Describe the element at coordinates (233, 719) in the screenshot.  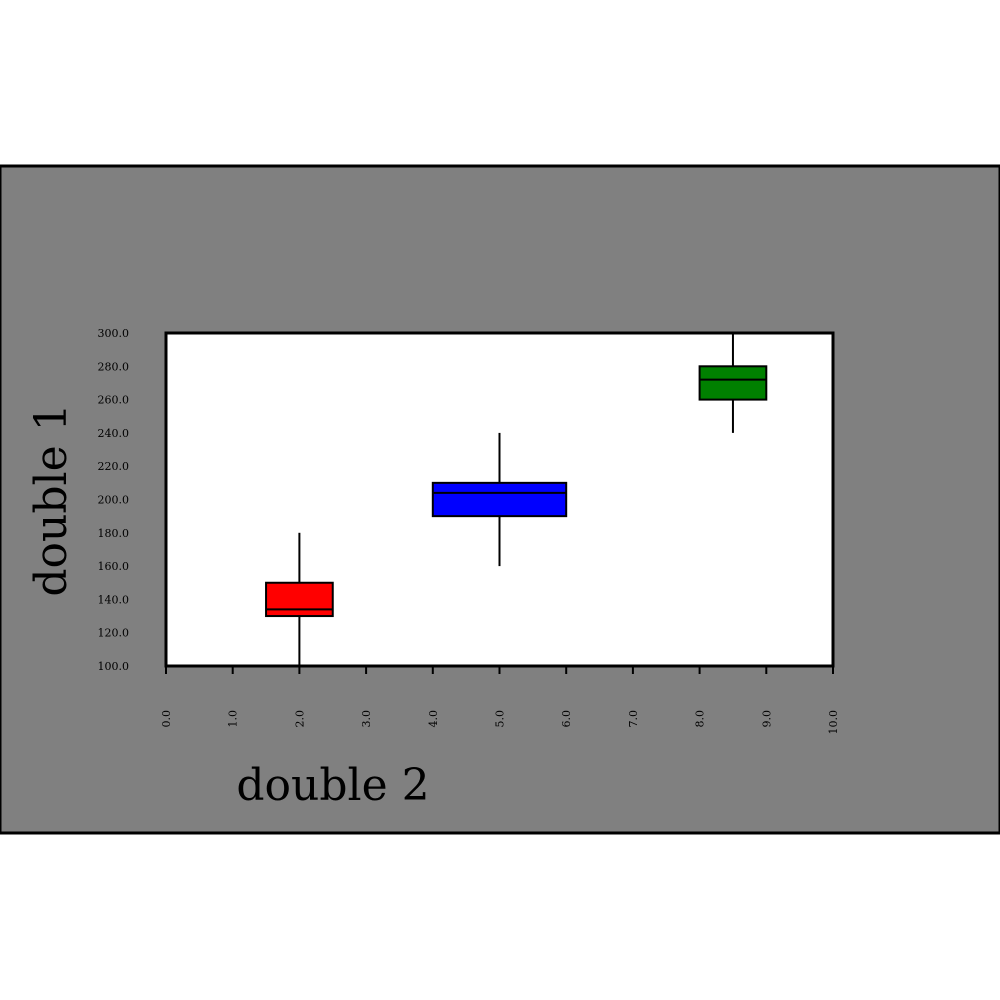
I see `x-tick-label: 1.0` at that location.